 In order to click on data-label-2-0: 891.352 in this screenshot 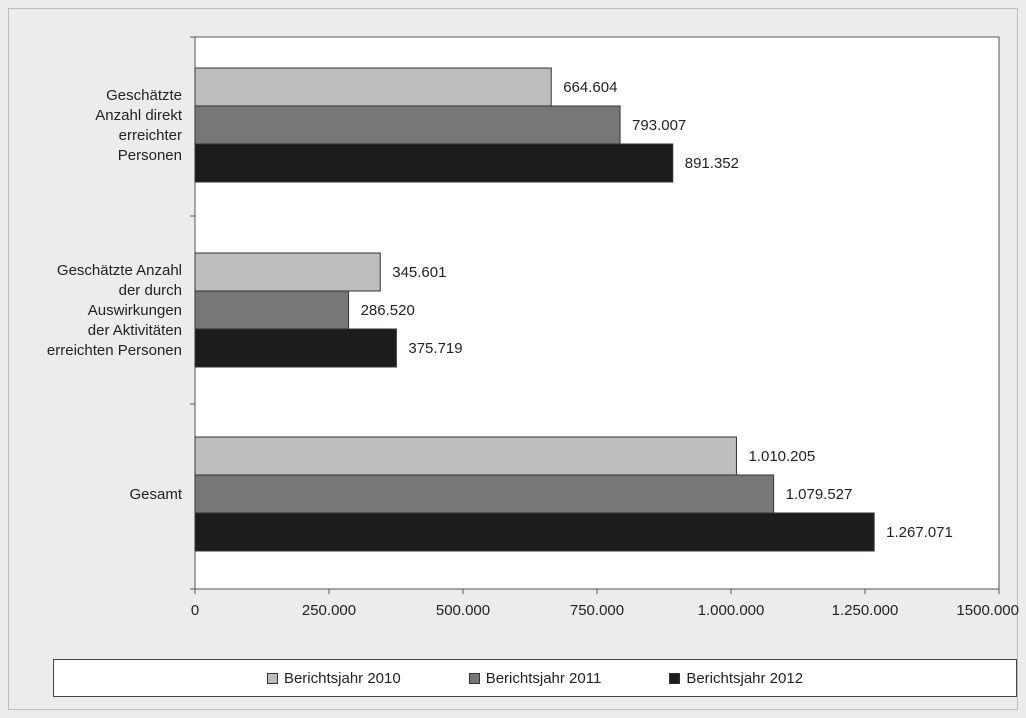, I will do `click(712, 163)`.